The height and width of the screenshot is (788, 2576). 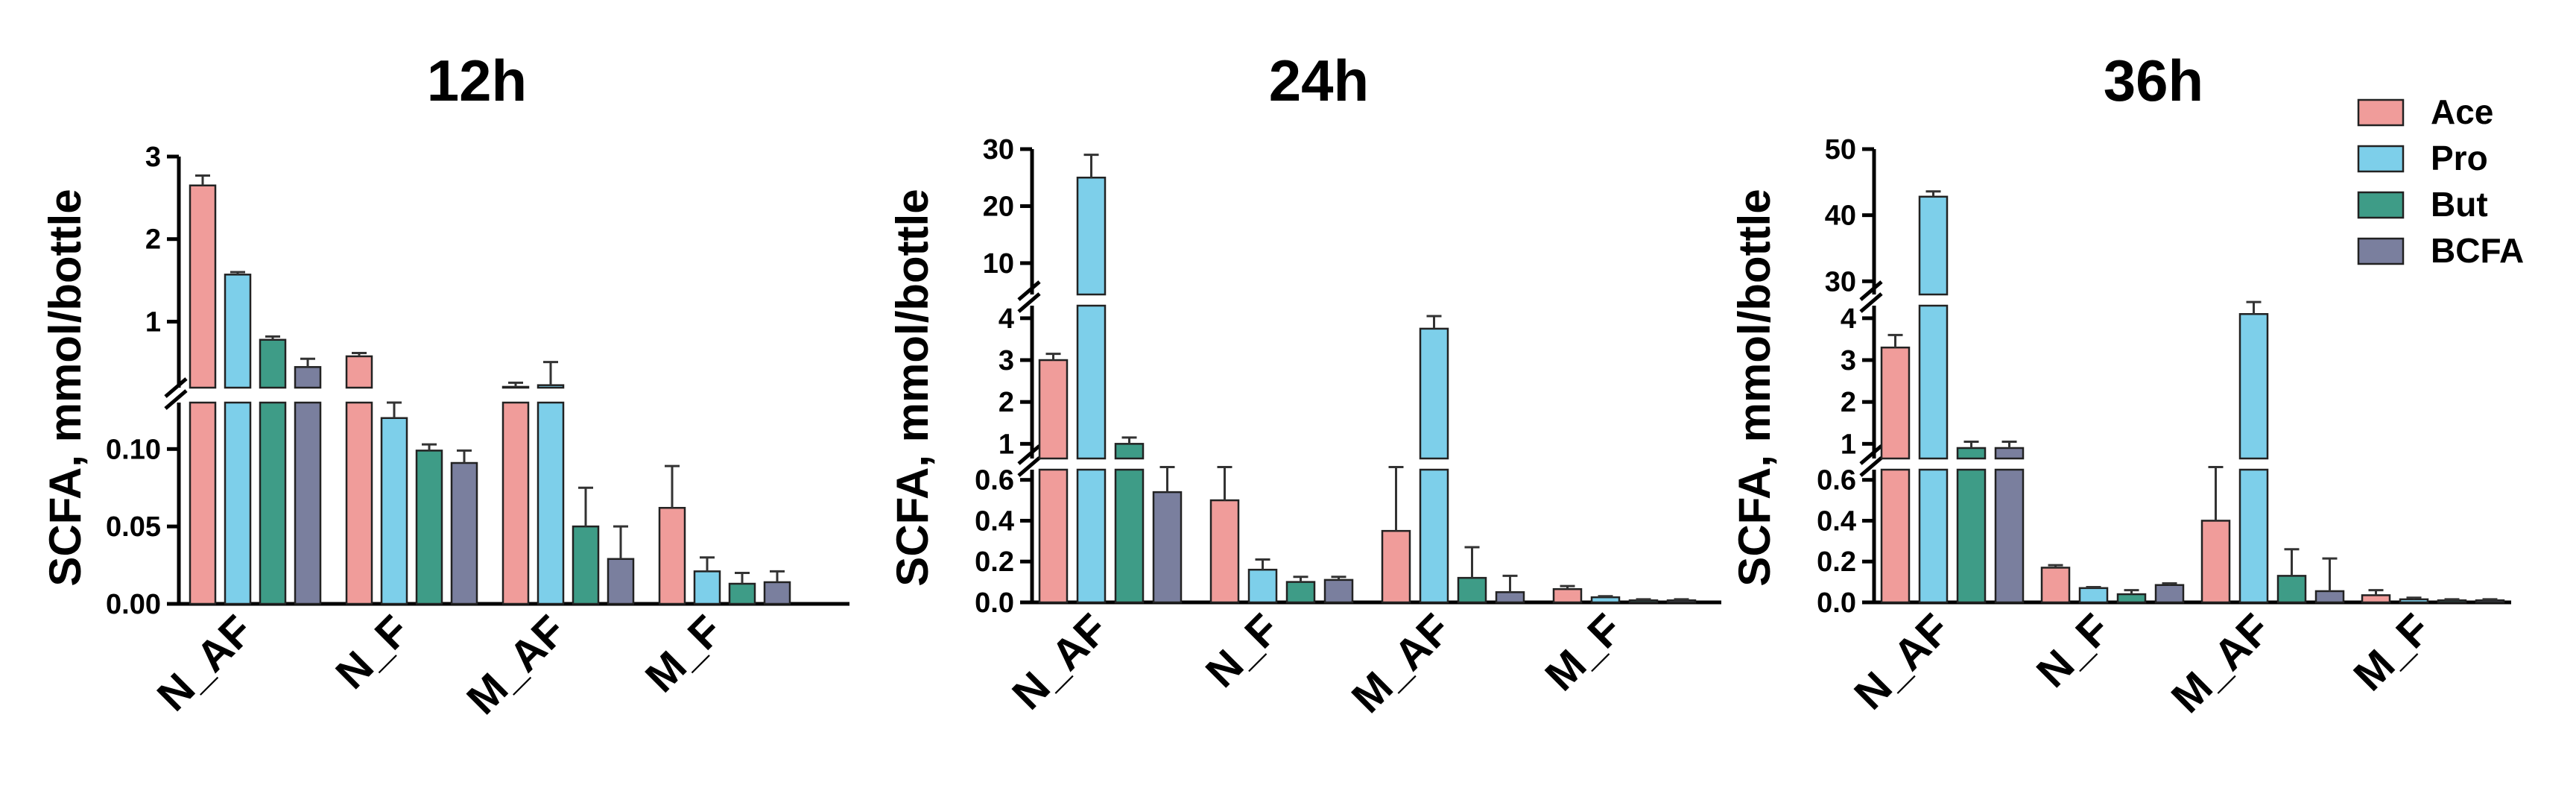 I want to click on y-tick-label: 20, so click(x=999, y=206).